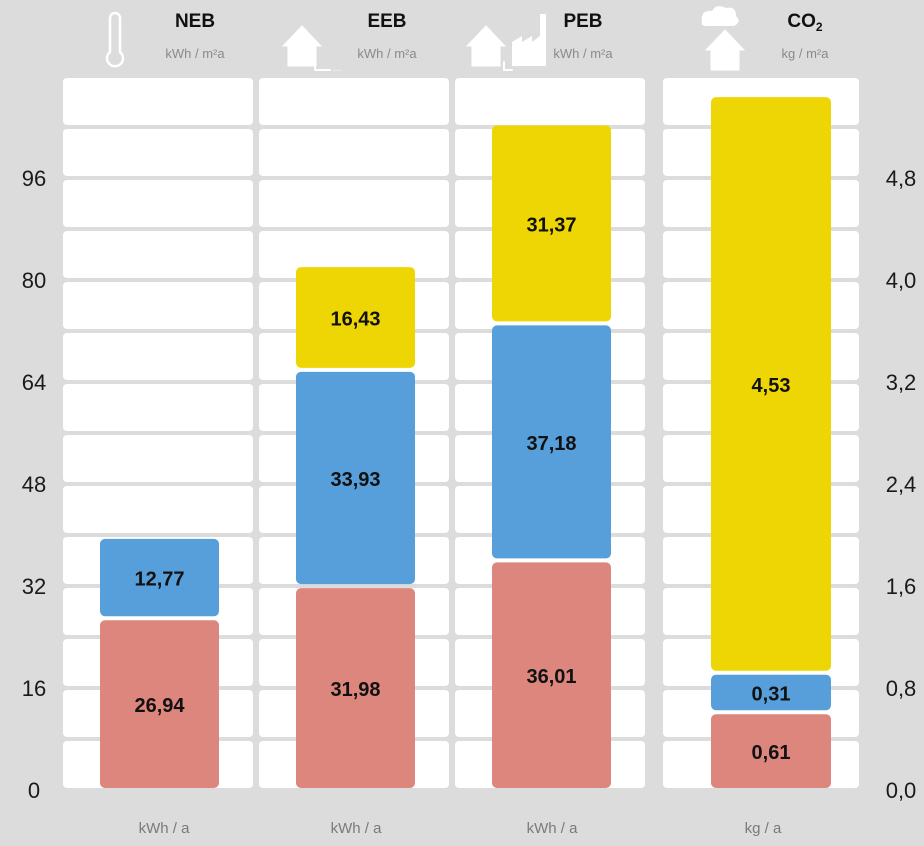 The height and width of the screenshot is (846, 924). Describe the element at coordinates (805, 22) in the screenshot. I see `column-title: CO2` at that location.